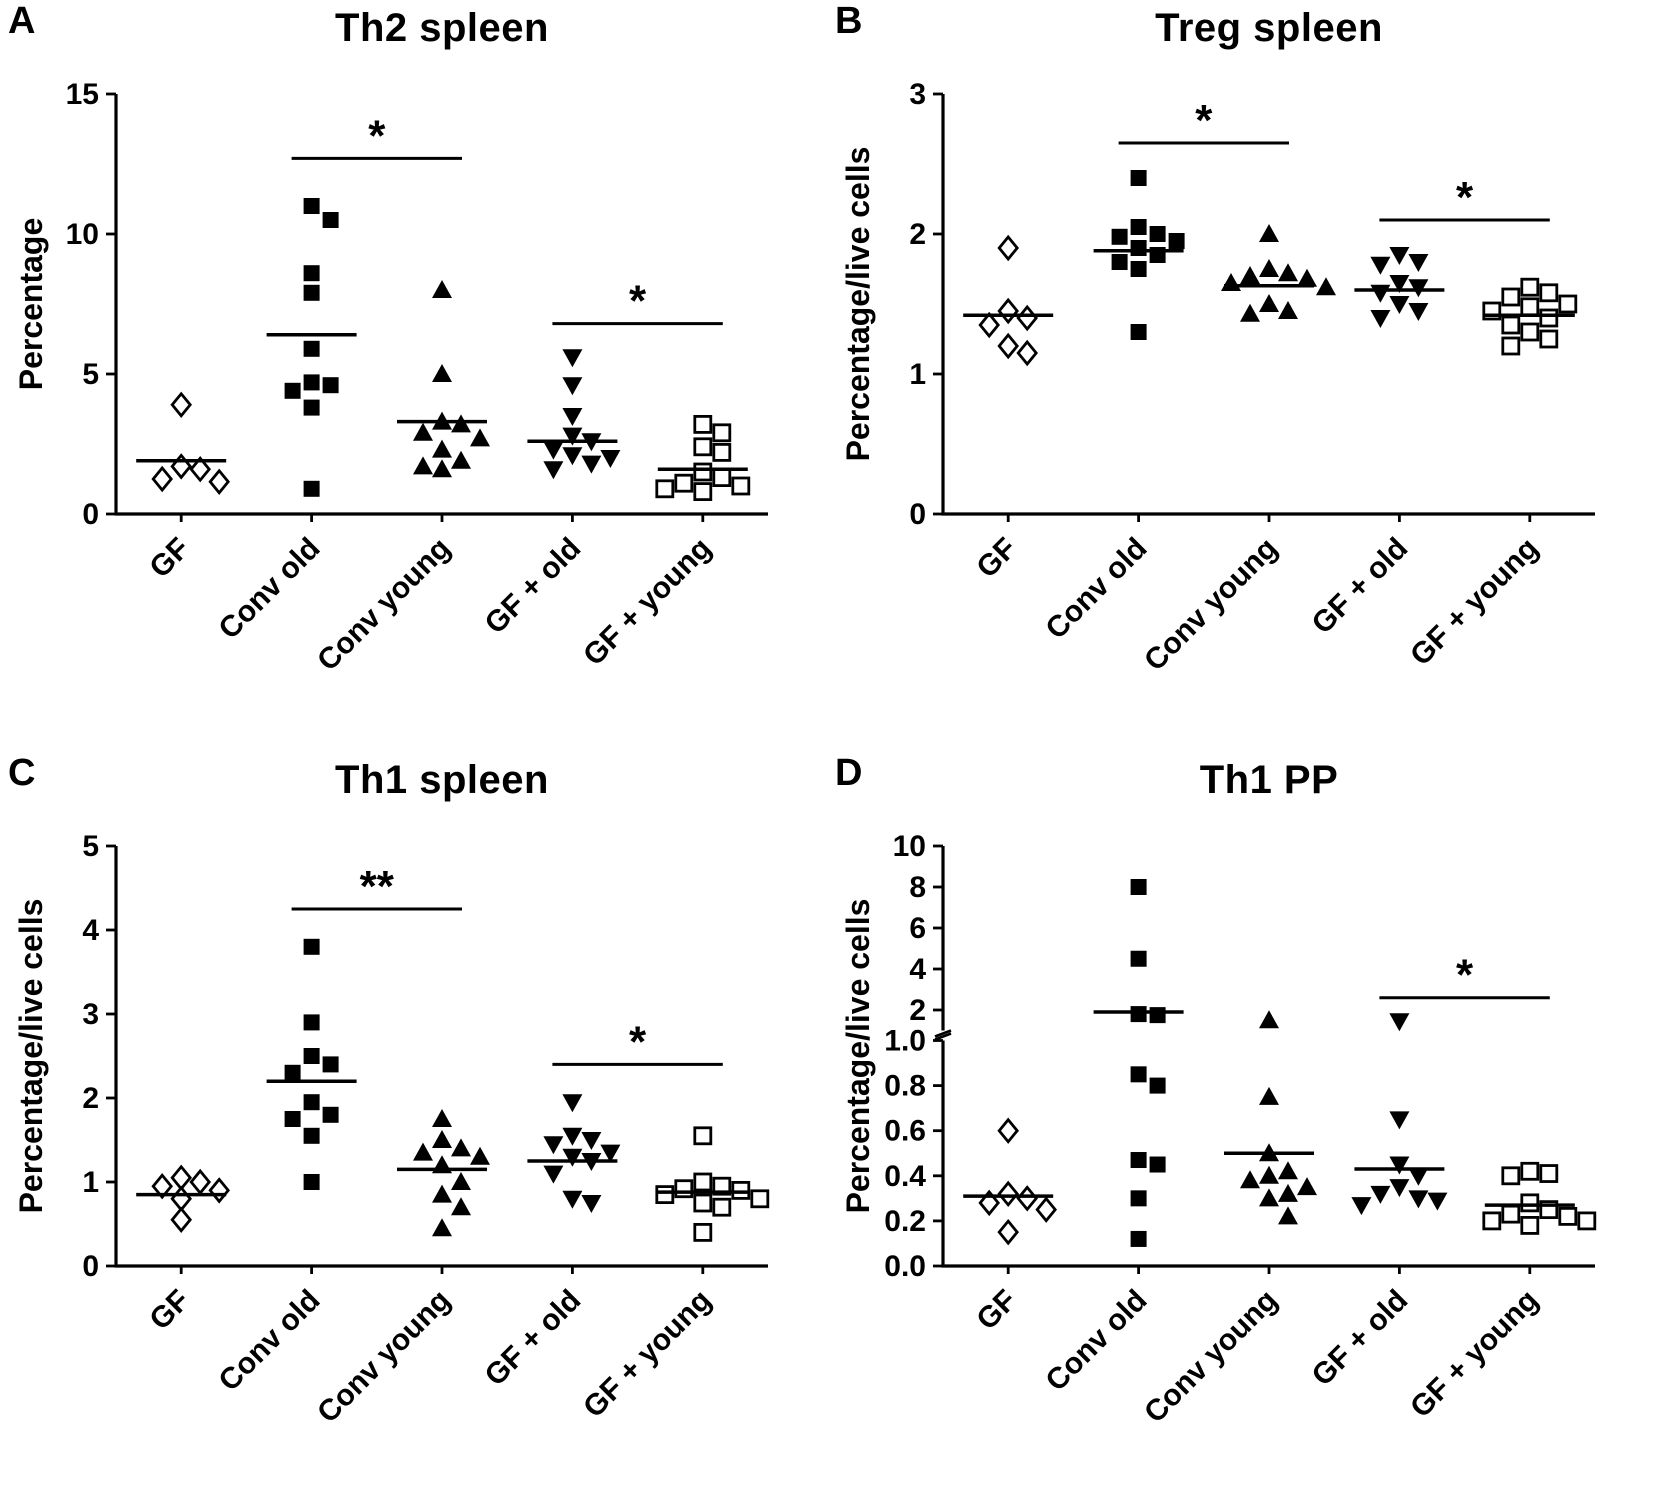  I want to click on panel-letter-d: D, so click(849, 773).